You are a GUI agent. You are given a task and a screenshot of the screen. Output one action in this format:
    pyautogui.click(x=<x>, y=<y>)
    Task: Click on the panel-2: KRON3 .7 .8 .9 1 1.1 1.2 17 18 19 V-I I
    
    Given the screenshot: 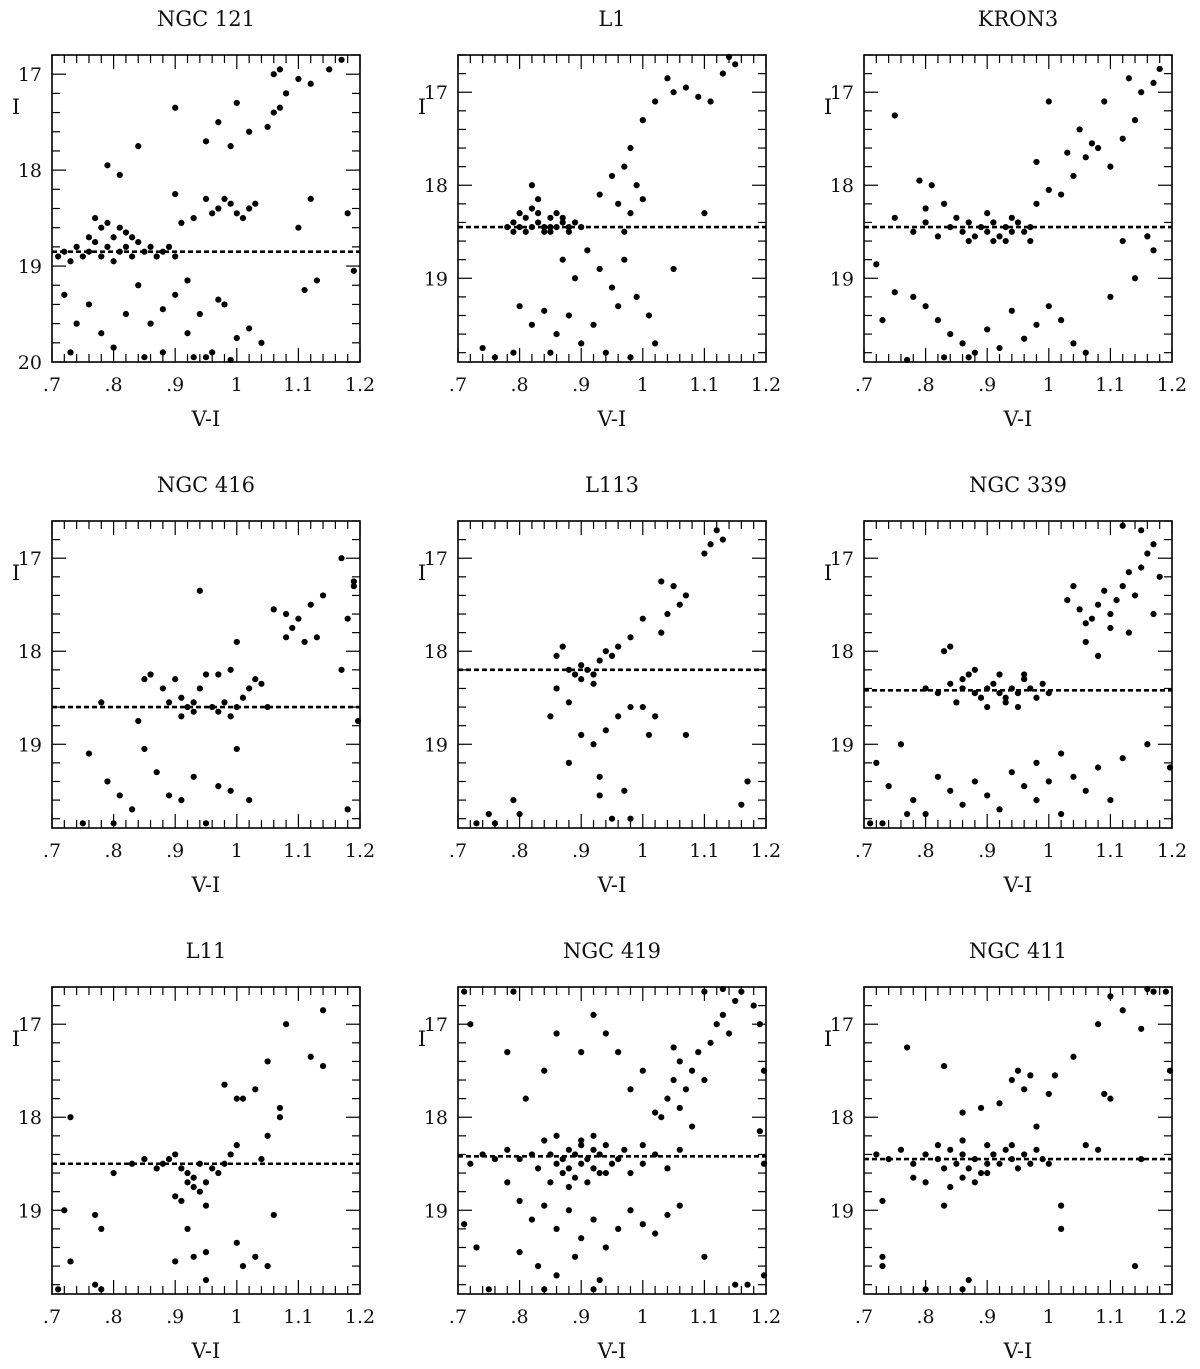 What is the action you would take?
    pyautogui.click(x=1005, y=219)
    